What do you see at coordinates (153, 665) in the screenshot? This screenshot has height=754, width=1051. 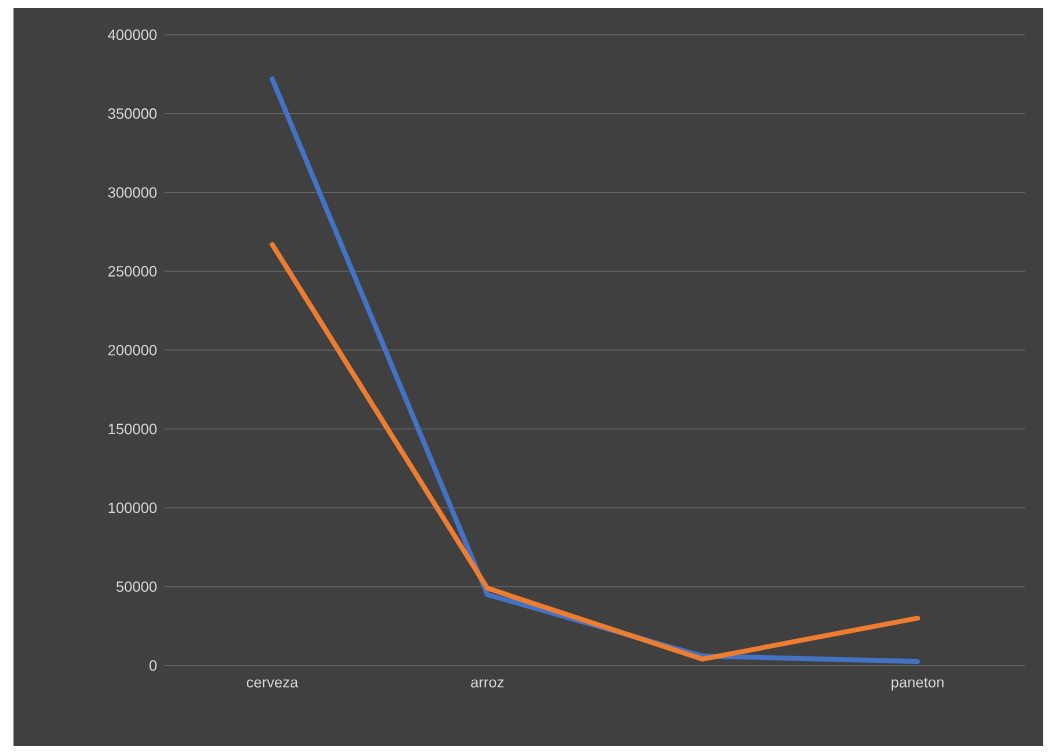 I see `y-tick-label: 0` at bounding box center [153, 665].